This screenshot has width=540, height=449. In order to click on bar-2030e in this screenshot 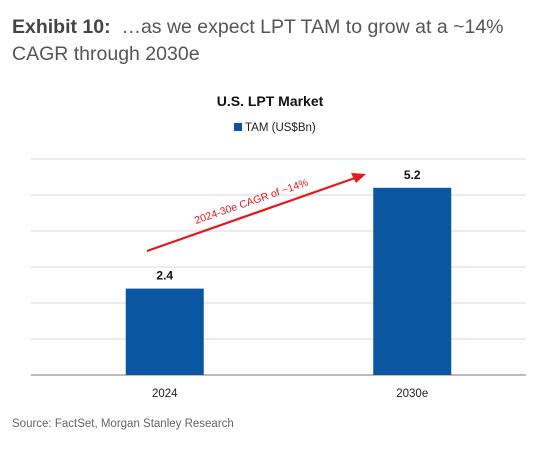, I will do `click(412, 281)`.